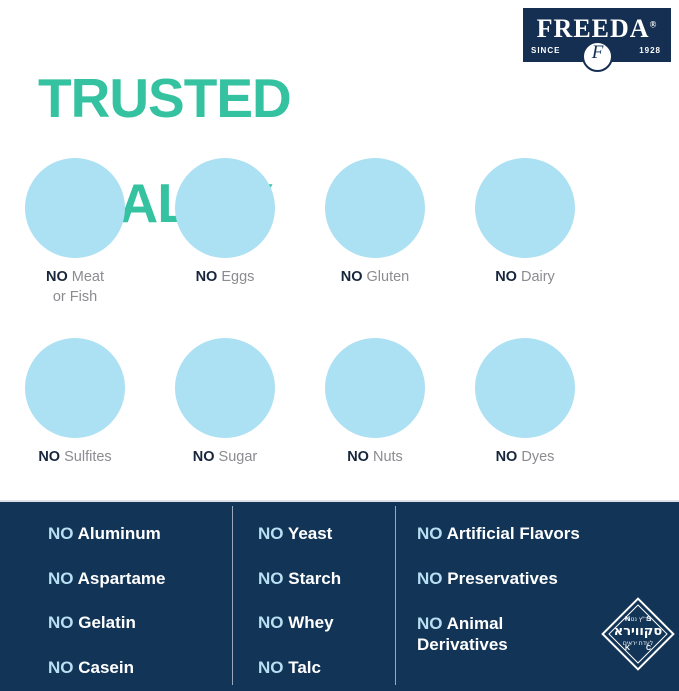 The height and width of the screenshot is (691, 679). I want to click on icon-caption-dairy: NO Dairy, so click(525, 278).